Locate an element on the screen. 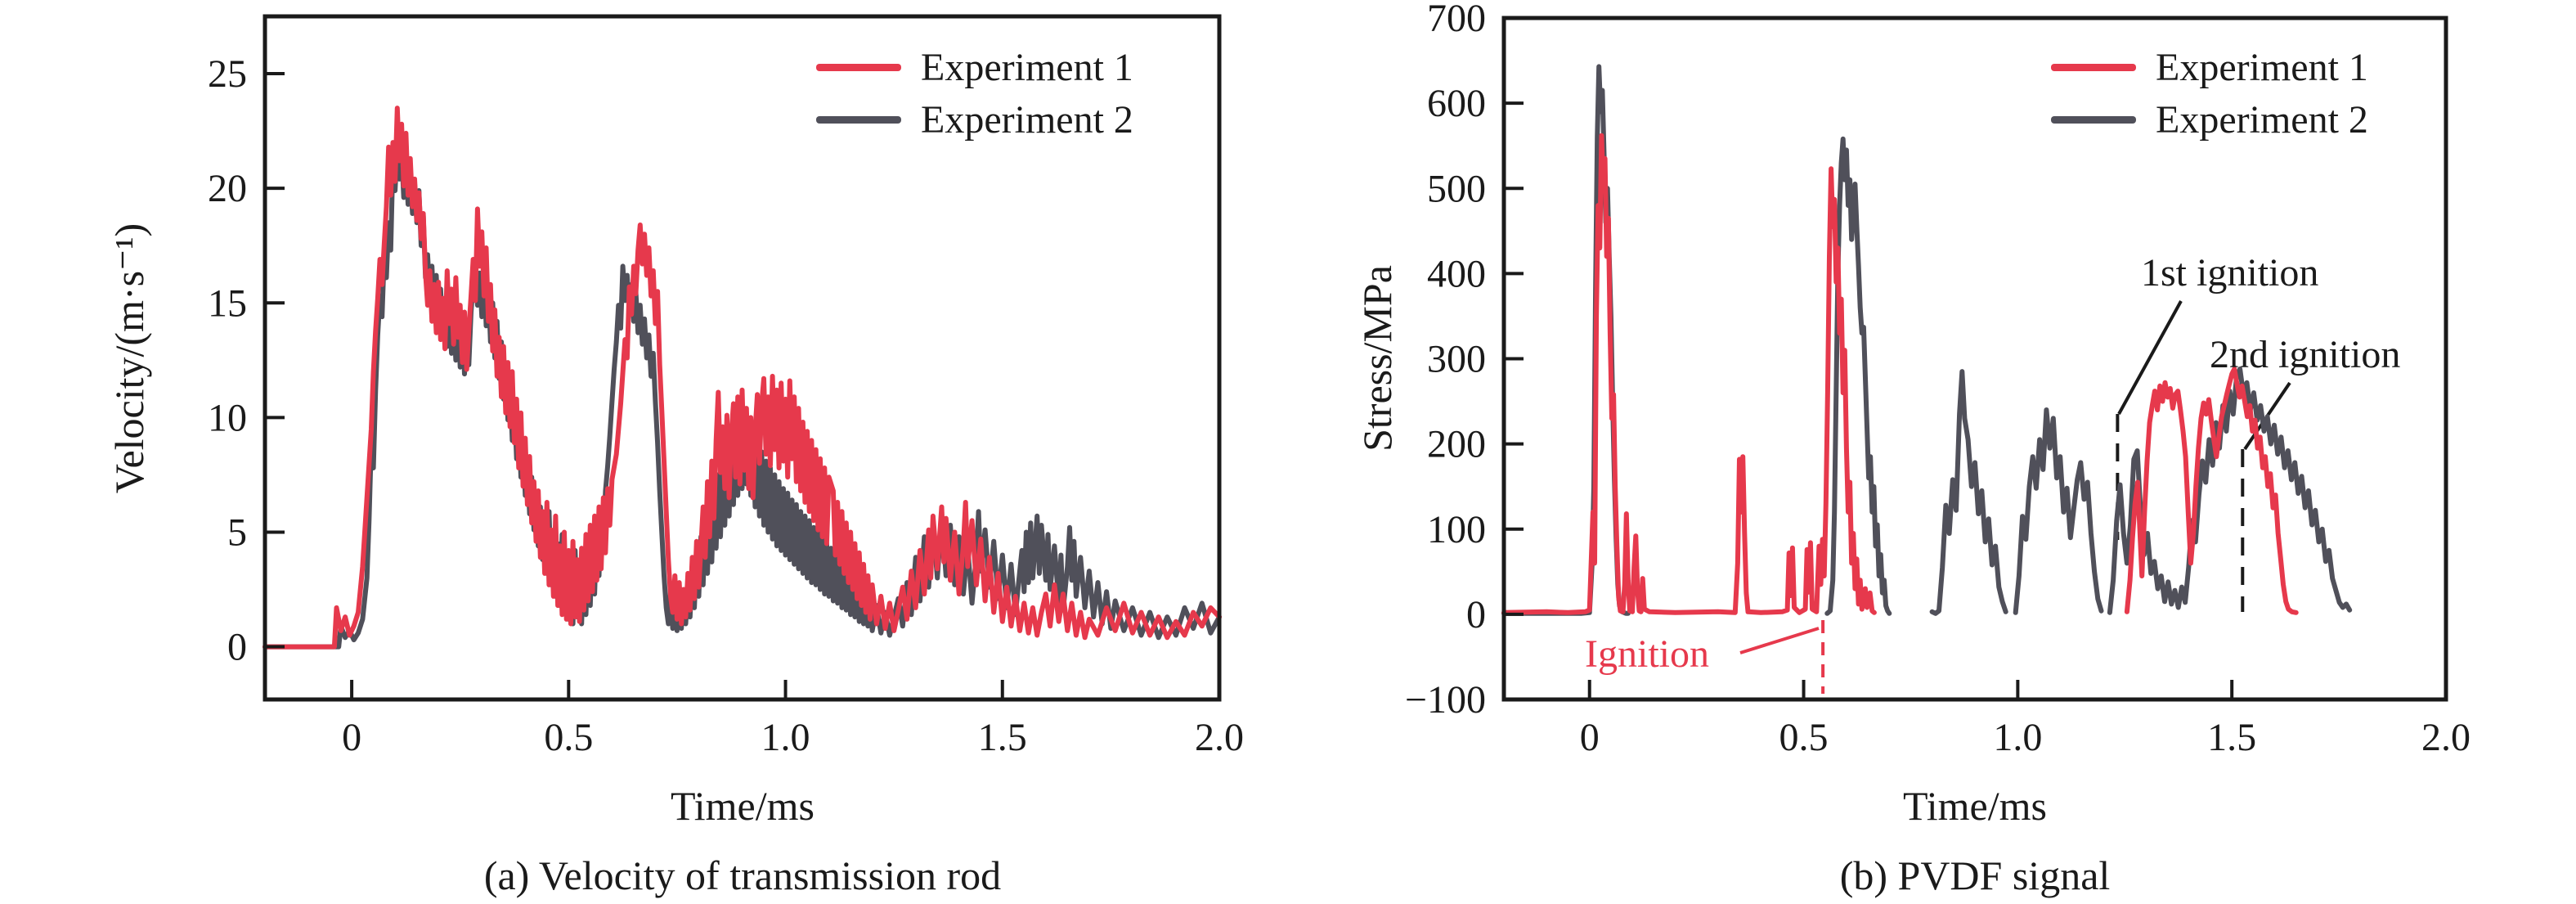 This screenshot has width=2576, height=904. panel-b-legend: Experiment 1 Experiment 2 is located at coordinates (2210, 93).